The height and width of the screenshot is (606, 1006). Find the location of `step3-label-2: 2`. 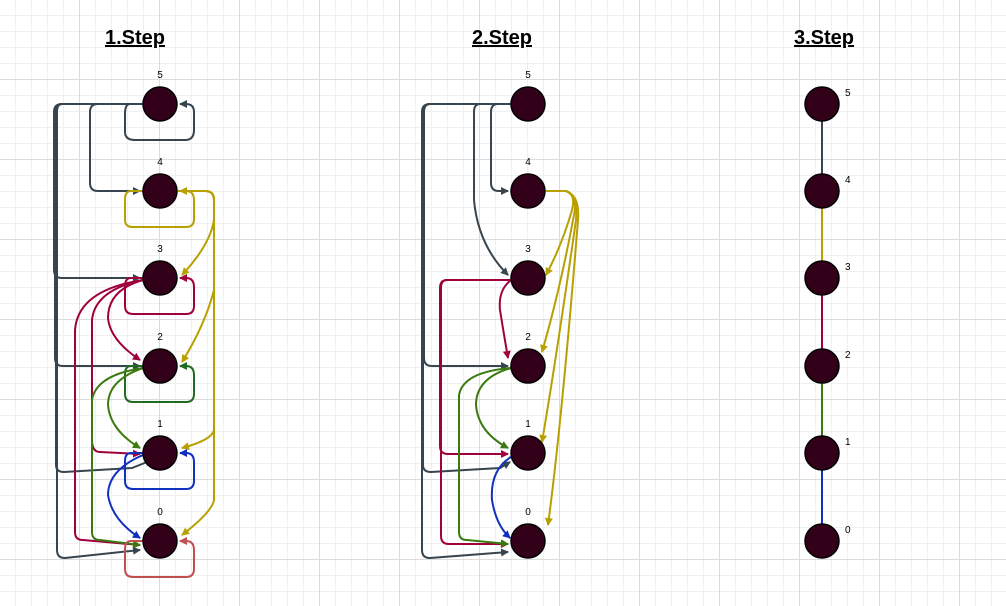

step3-label-2: 2 is located at coordinates (848, 355).